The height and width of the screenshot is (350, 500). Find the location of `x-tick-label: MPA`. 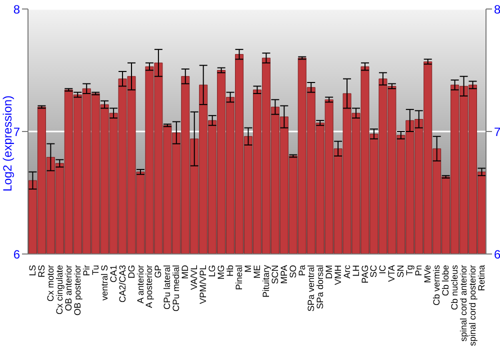

x-tick-label: MPA is located at coordinates (283, 274).